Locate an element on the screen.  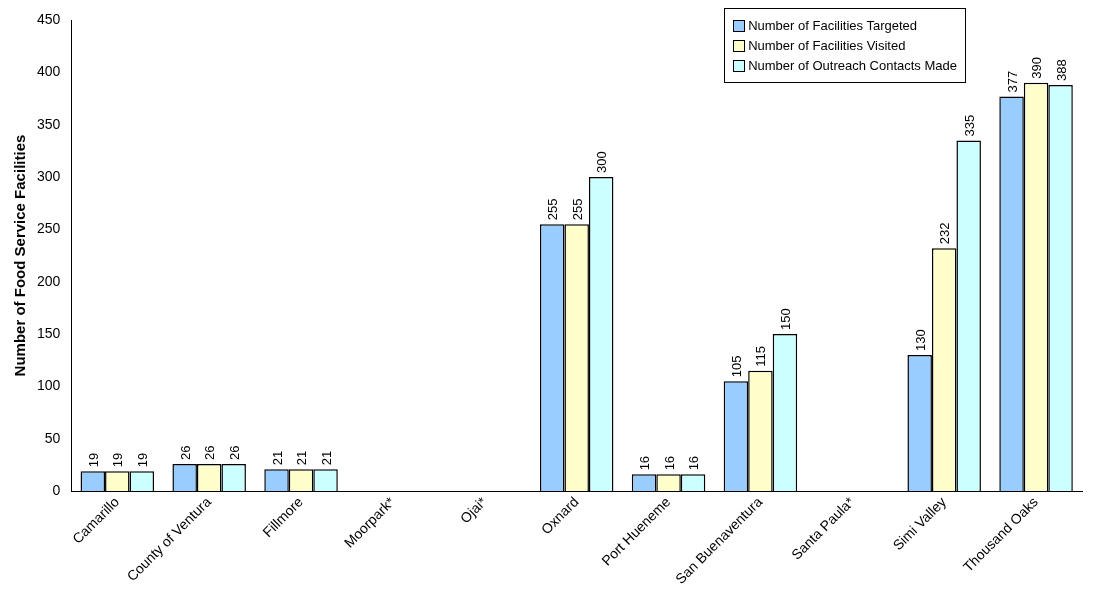
legend-label: Number of Outreach Contacts Made is located at coordinates (852, 65).